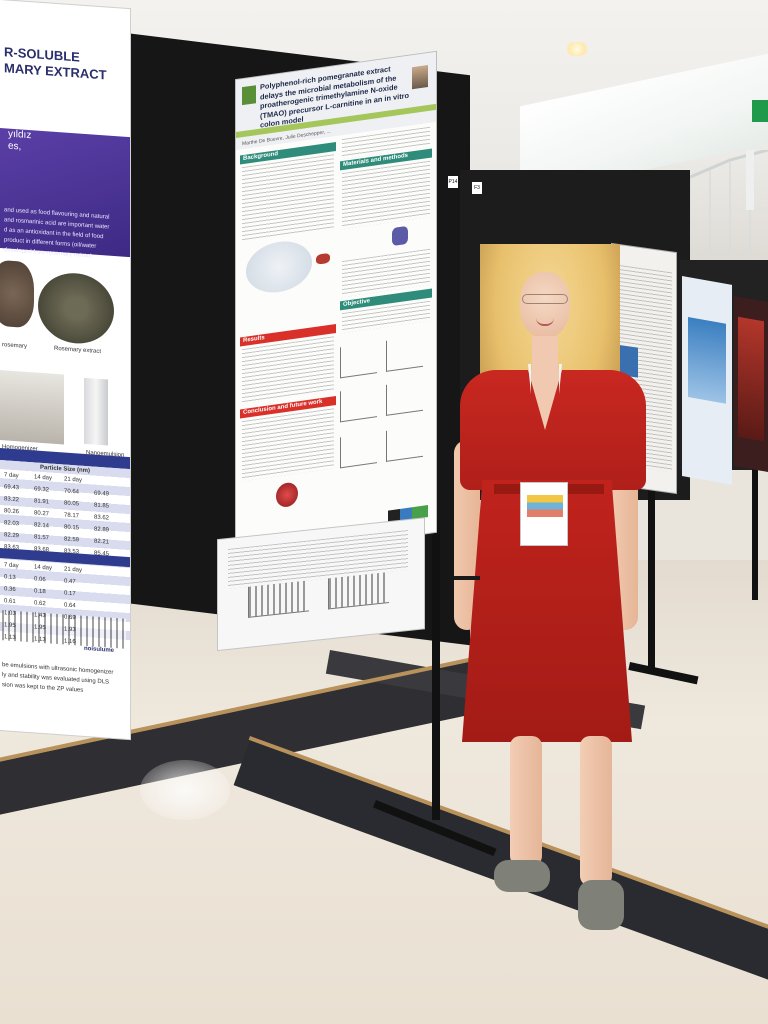 The height and width of the screenshot is (1024, 768). I want to click on reactor-icon, so click(400, 236).